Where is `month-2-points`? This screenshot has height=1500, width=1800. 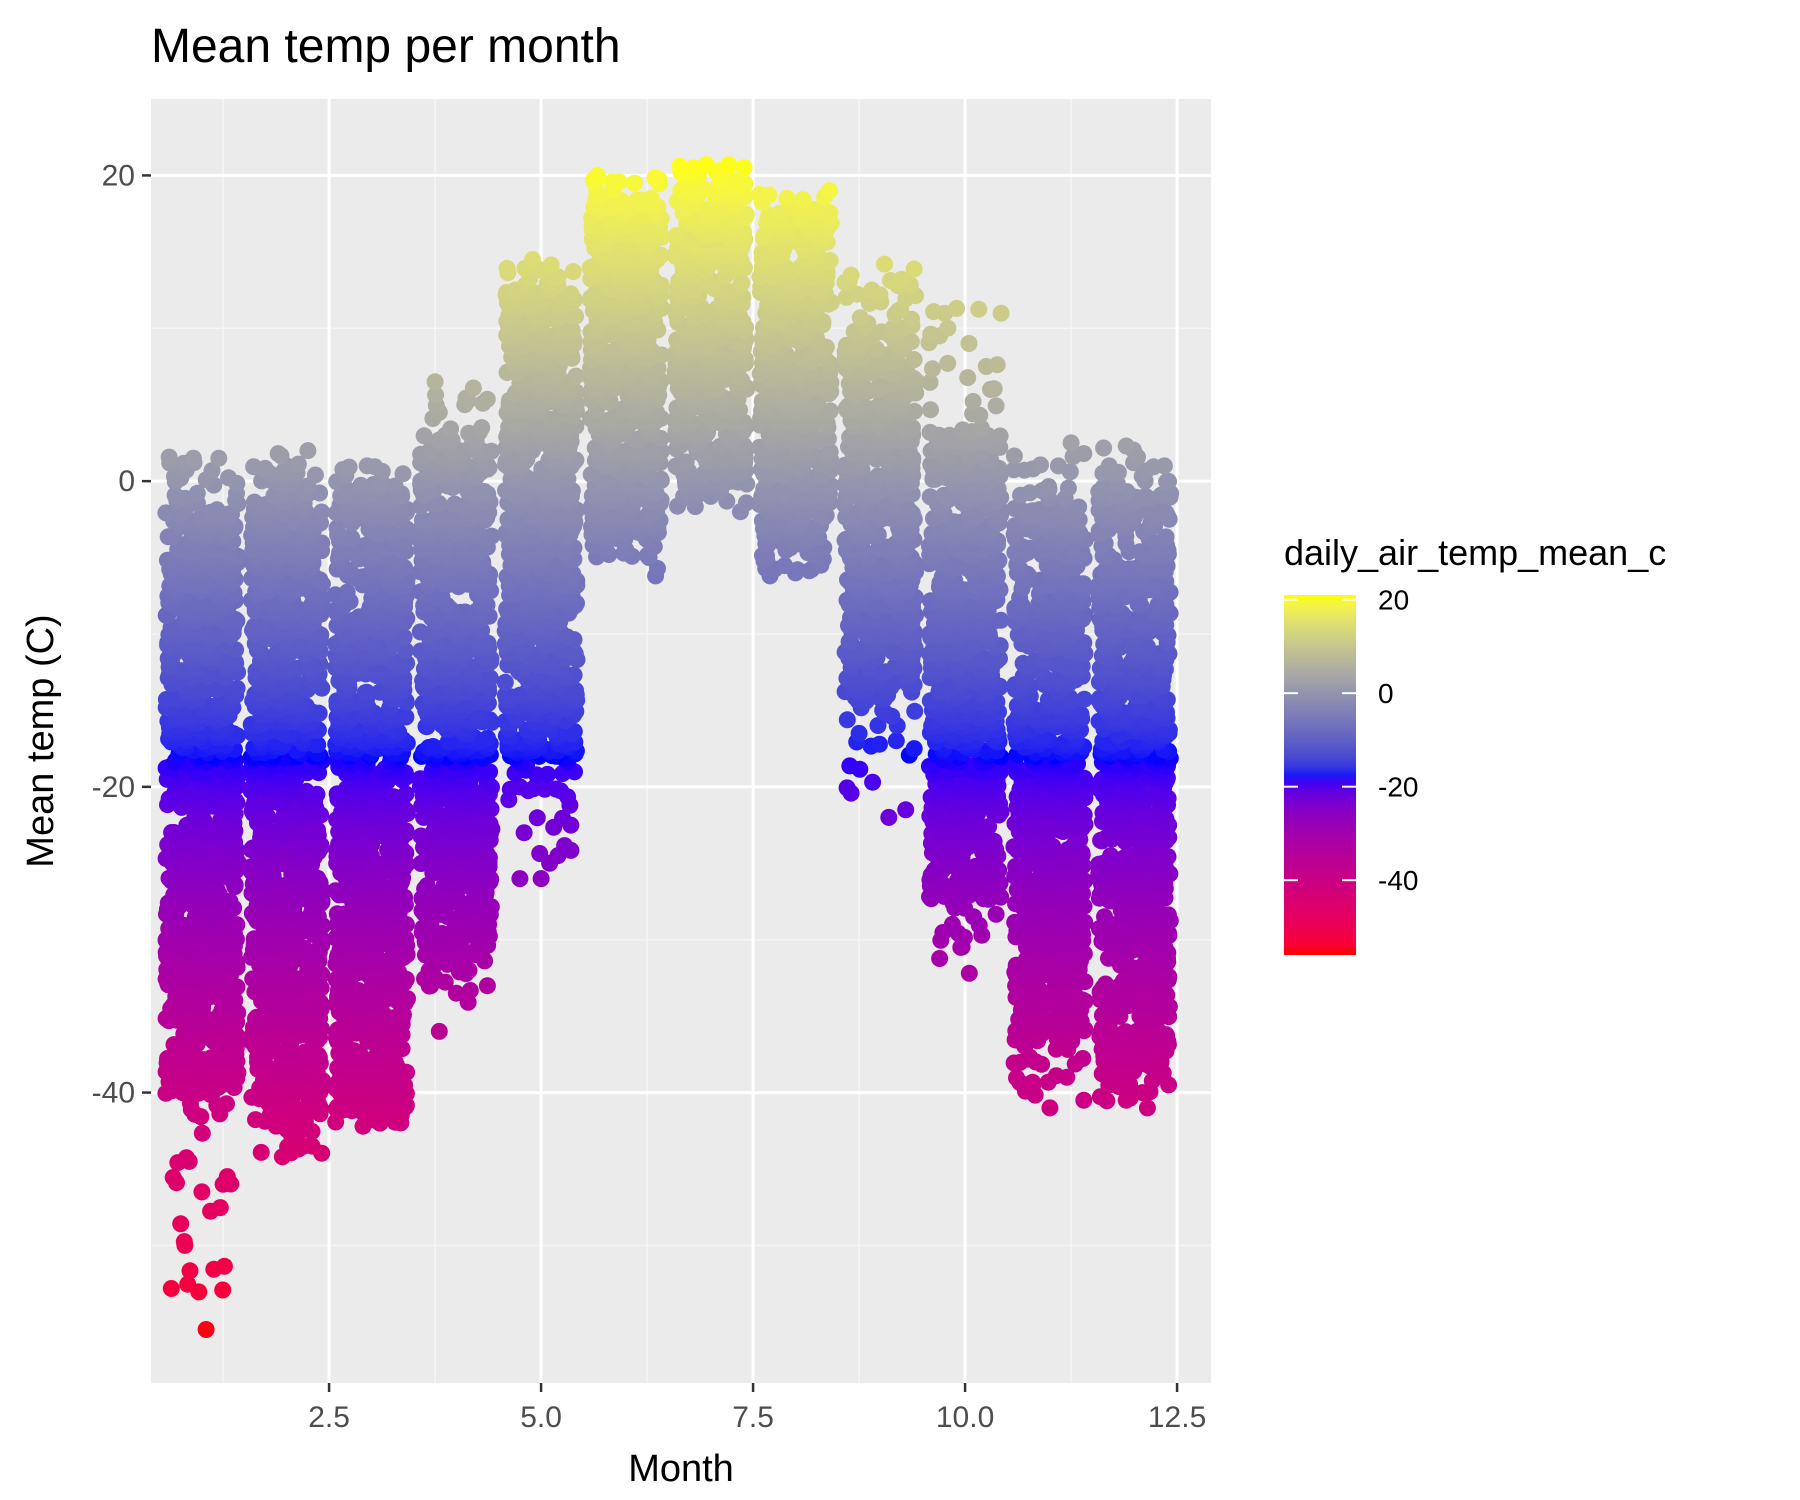
month-2-points is located at coordinates (287, 804).